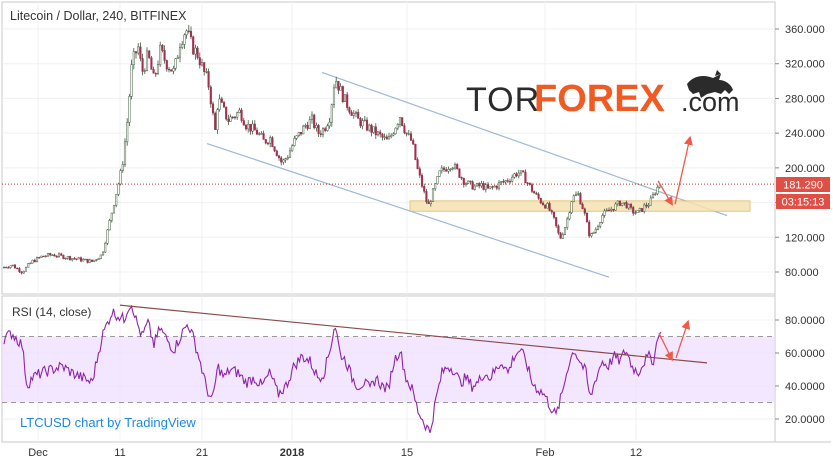 The width and height of the screenshot is (833, 469). Describe the element at coordinates (51, 312) in the screenshot. I see `rsi-title: RSI (14, close)` at that location.